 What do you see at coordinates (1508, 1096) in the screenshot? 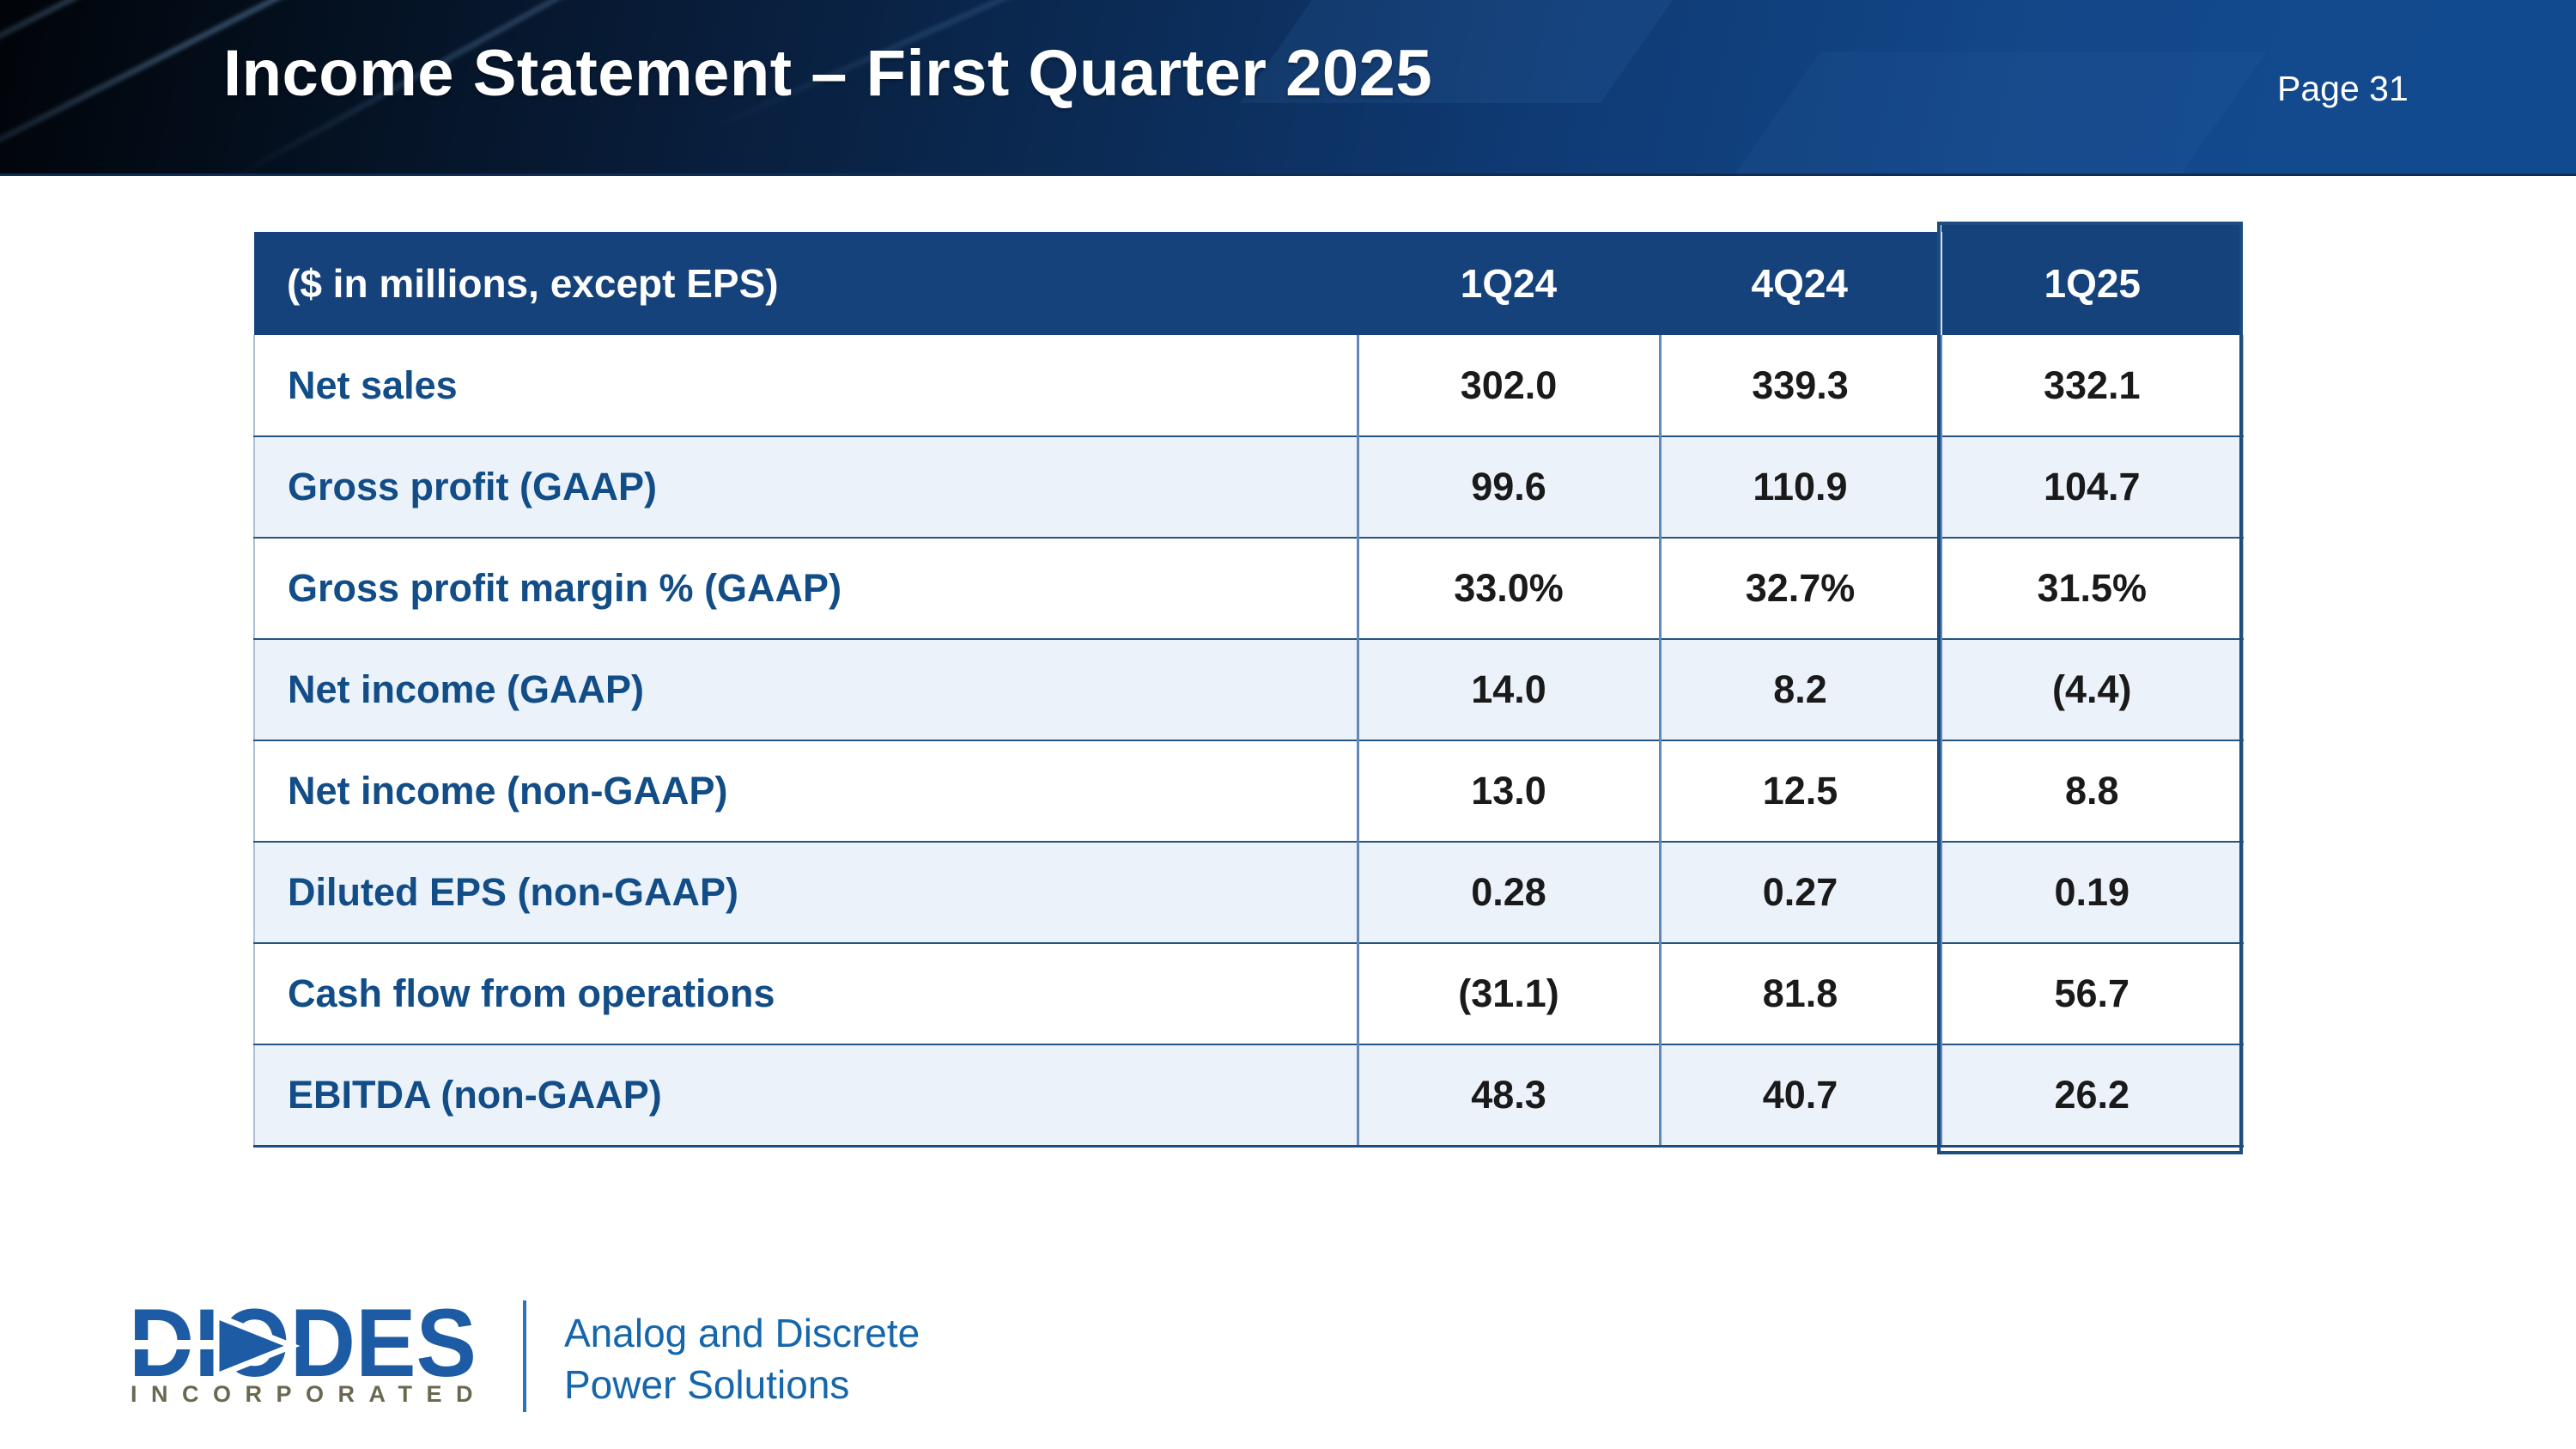
I see `cell-value-1q24: 48.3` at bounding box center [1508, 1096].